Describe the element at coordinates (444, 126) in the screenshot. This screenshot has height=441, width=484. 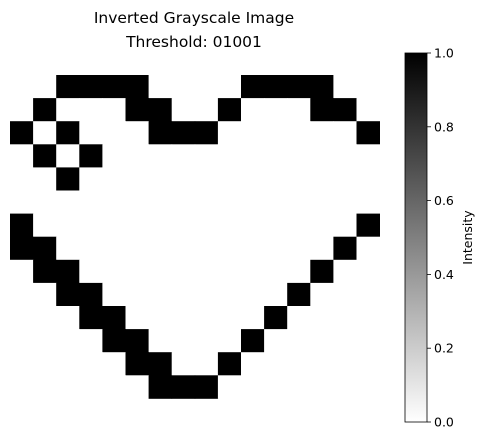
I see `colorbar-tick-label: 0.8` at that location.